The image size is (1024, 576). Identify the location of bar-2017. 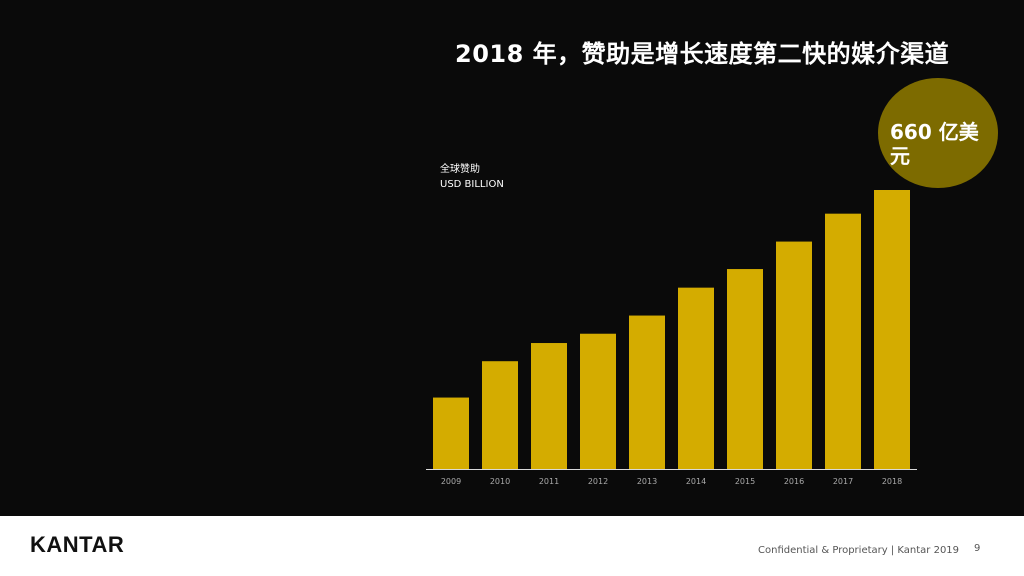
(843, 341).